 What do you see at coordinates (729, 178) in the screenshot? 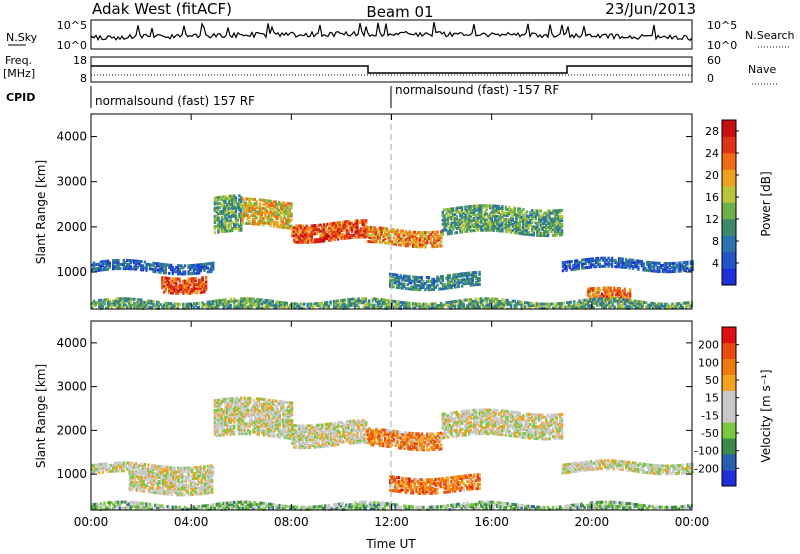
I see `power-colorbar-swatch` at bounding box center [729, 178].